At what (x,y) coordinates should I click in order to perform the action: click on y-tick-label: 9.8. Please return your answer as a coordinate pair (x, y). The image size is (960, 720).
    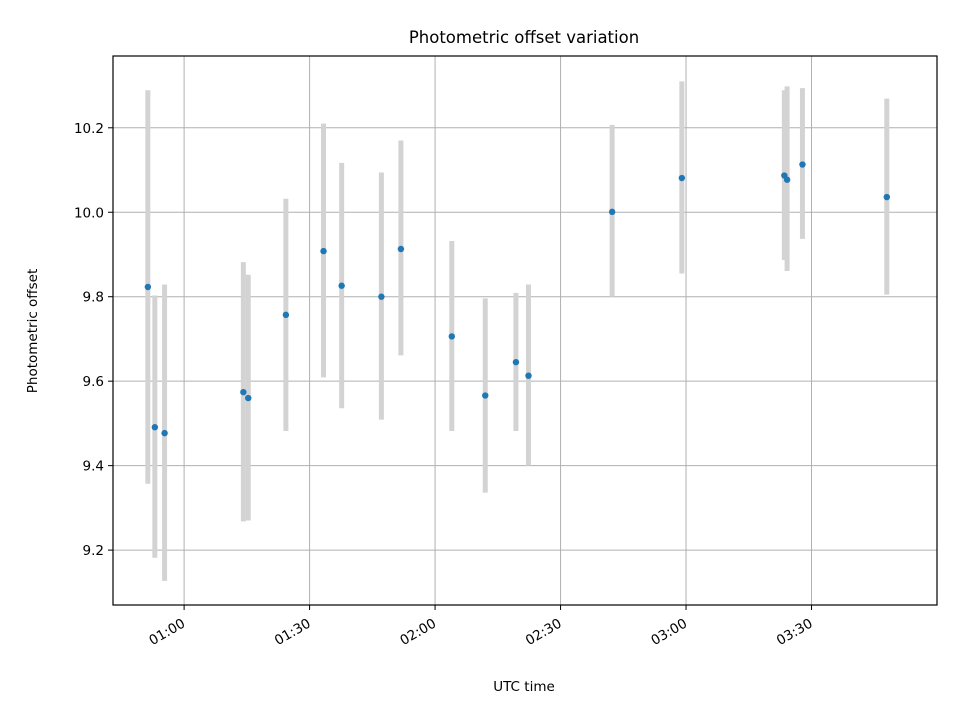
    Looking at the image, I should click on (93, 298).